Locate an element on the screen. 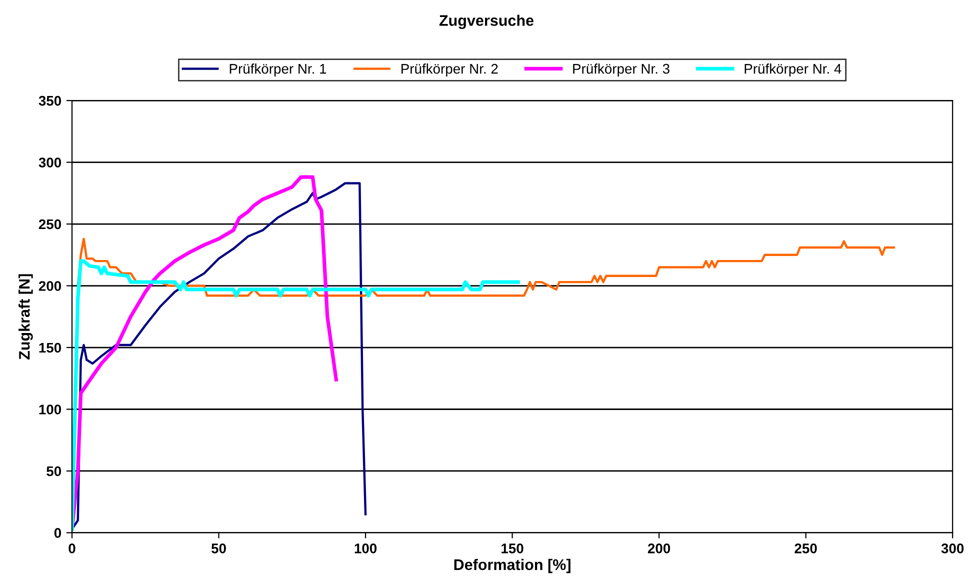 The width and height of the screenshot is (973, 588). legend-label: Prüfkörper Nr. 4 is located at coordinates (793, 70).